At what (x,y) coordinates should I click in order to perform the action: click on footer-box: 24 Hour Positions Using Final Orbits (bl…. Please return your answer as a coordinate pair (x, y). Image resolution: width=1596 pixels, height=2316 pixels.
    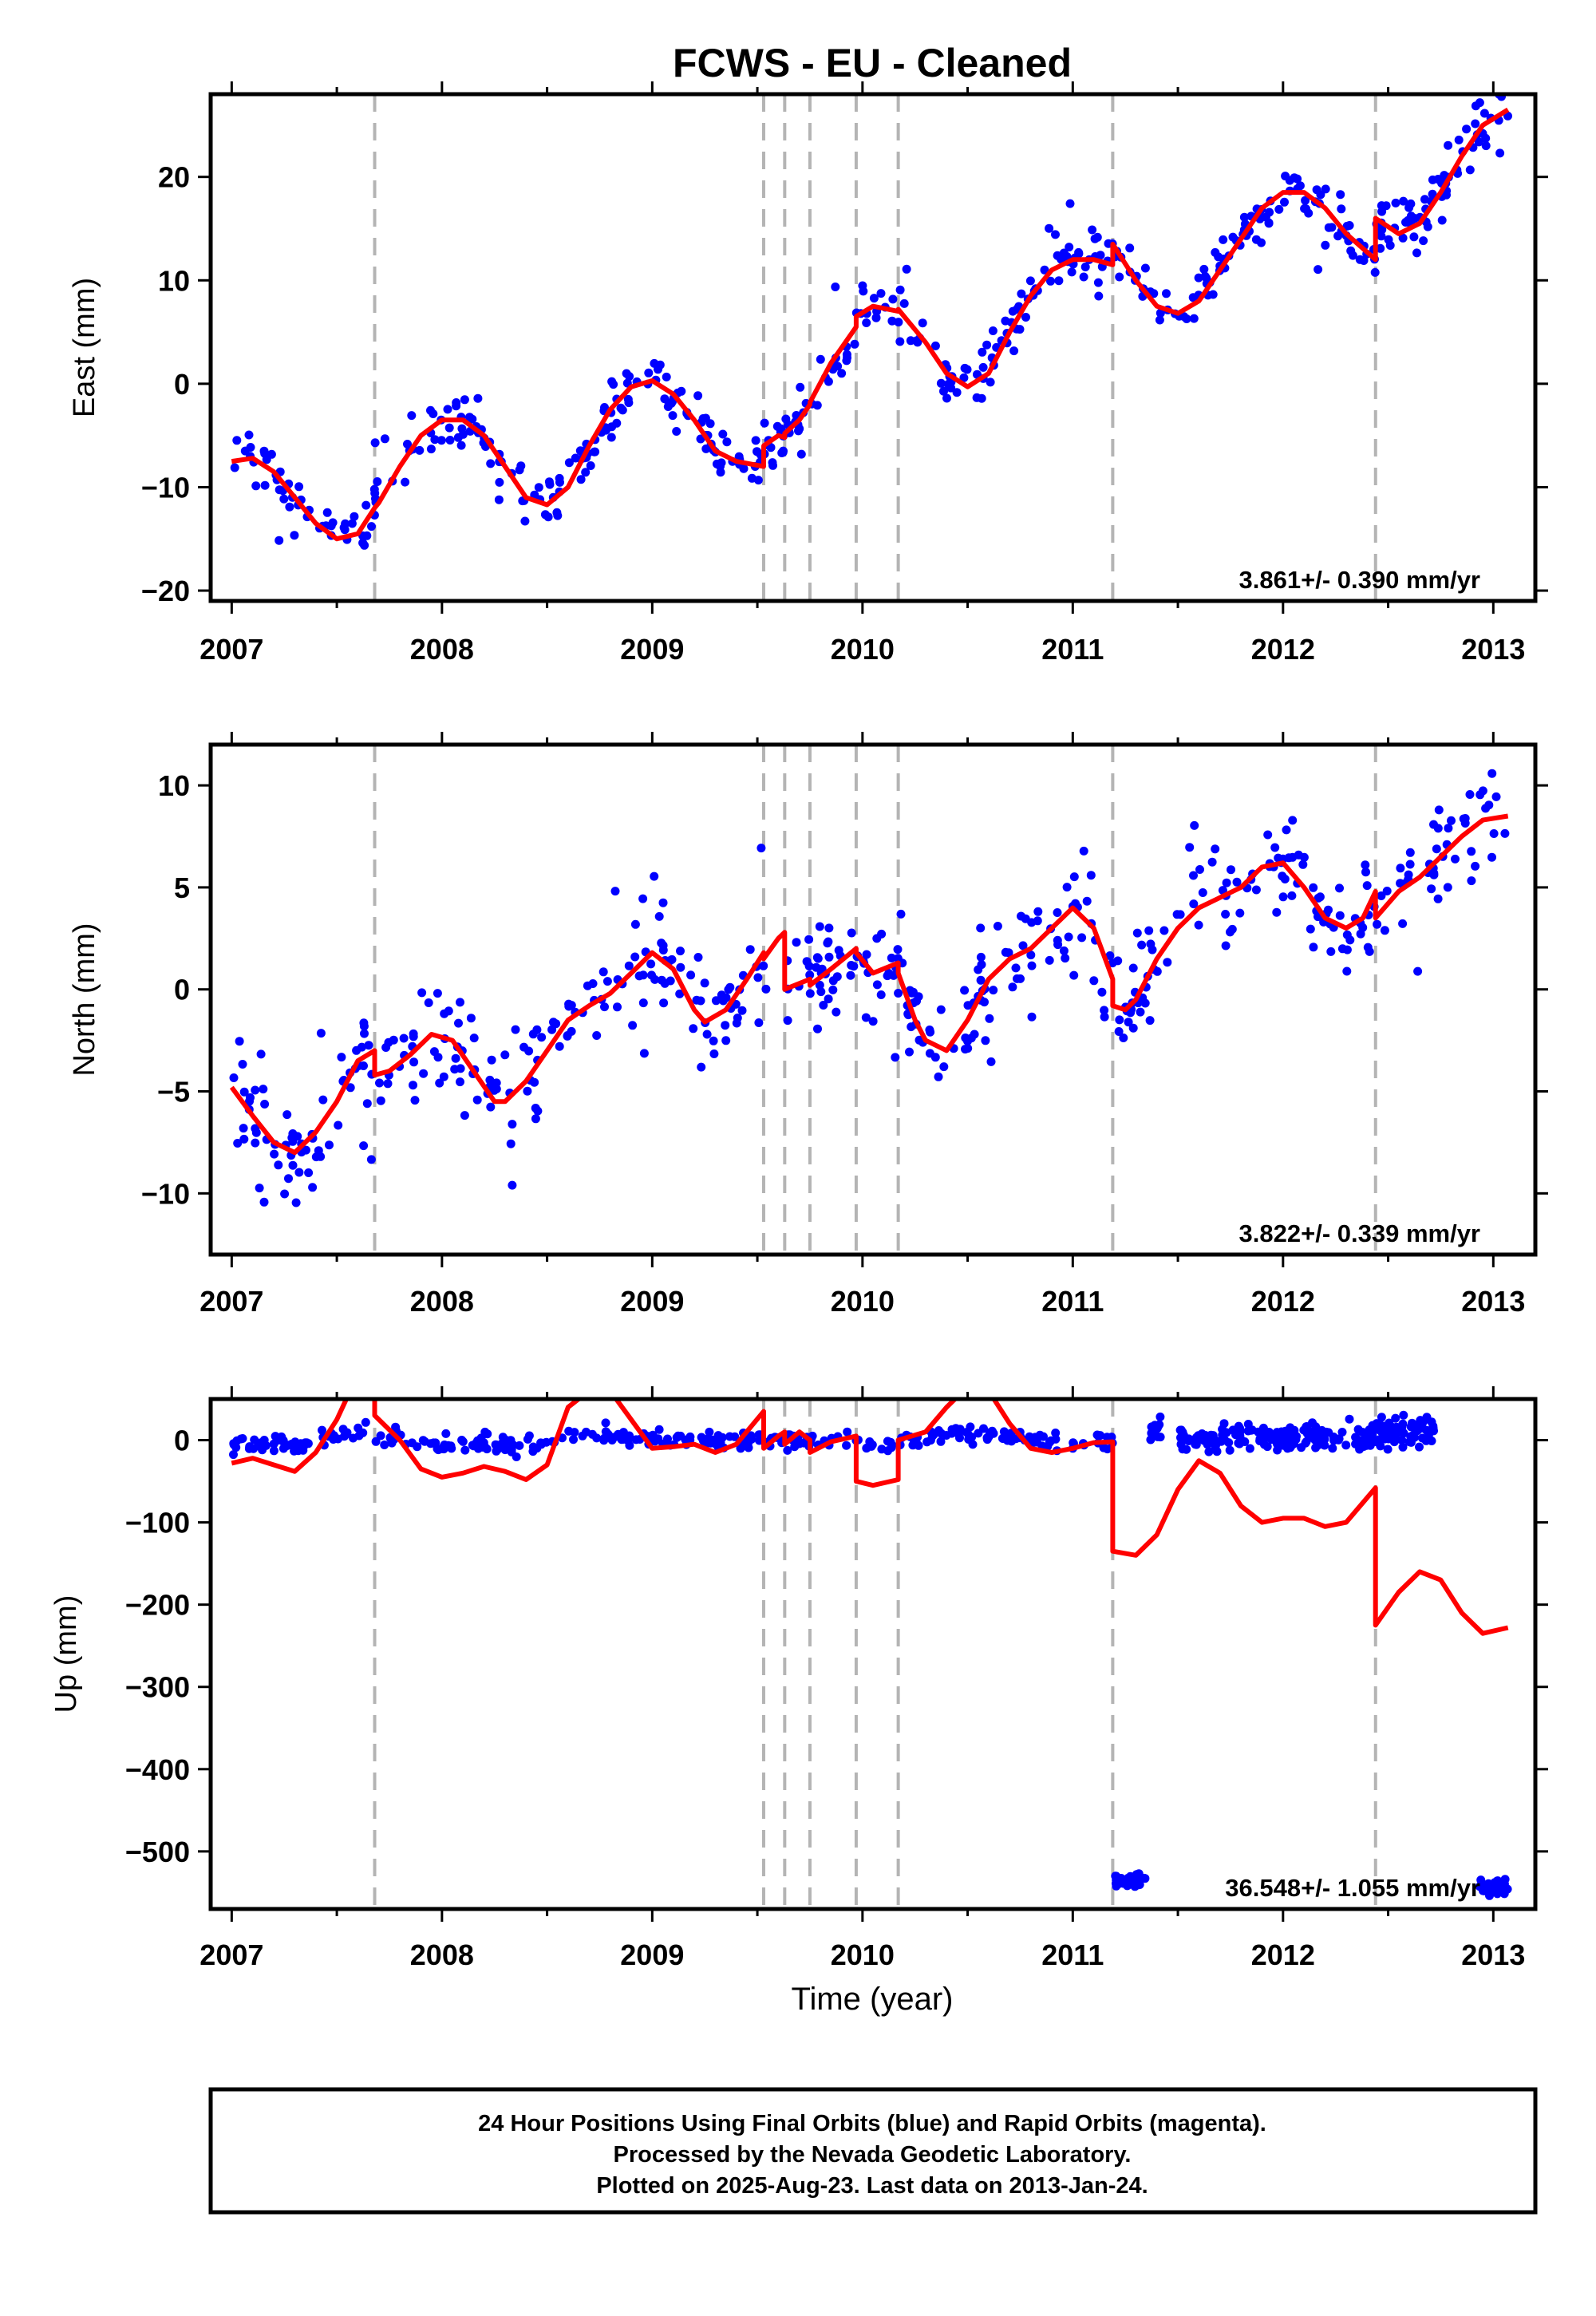
    Looking at the image, I should click on (873, 2151).